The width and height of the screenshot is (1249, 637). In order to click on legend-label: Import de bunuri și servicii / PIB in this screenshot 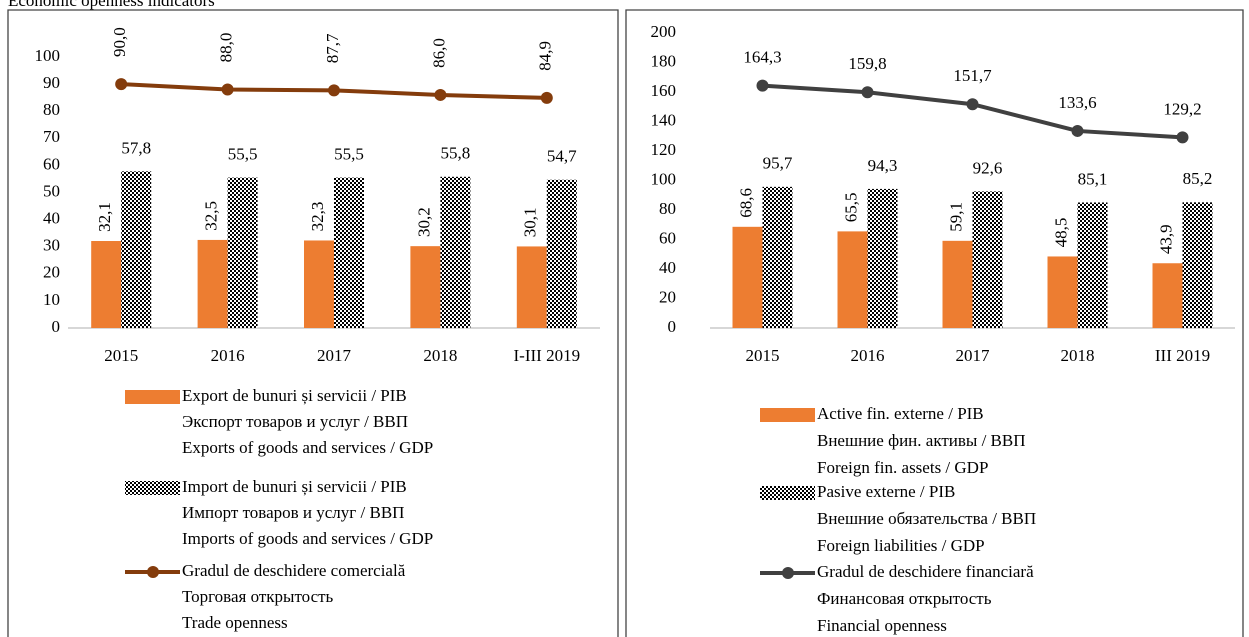, I will do `click(294, 486)`.